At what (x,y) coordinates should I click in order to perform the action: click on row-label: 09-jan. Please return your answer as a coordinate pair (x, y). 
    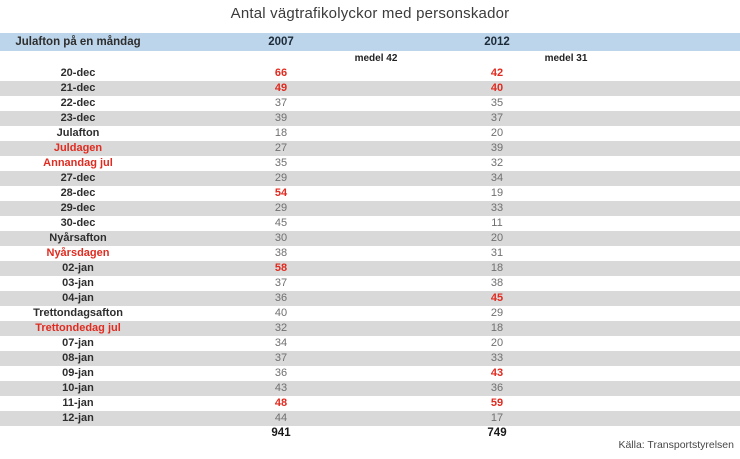
    Looking at the image, I should click on (78, 373).